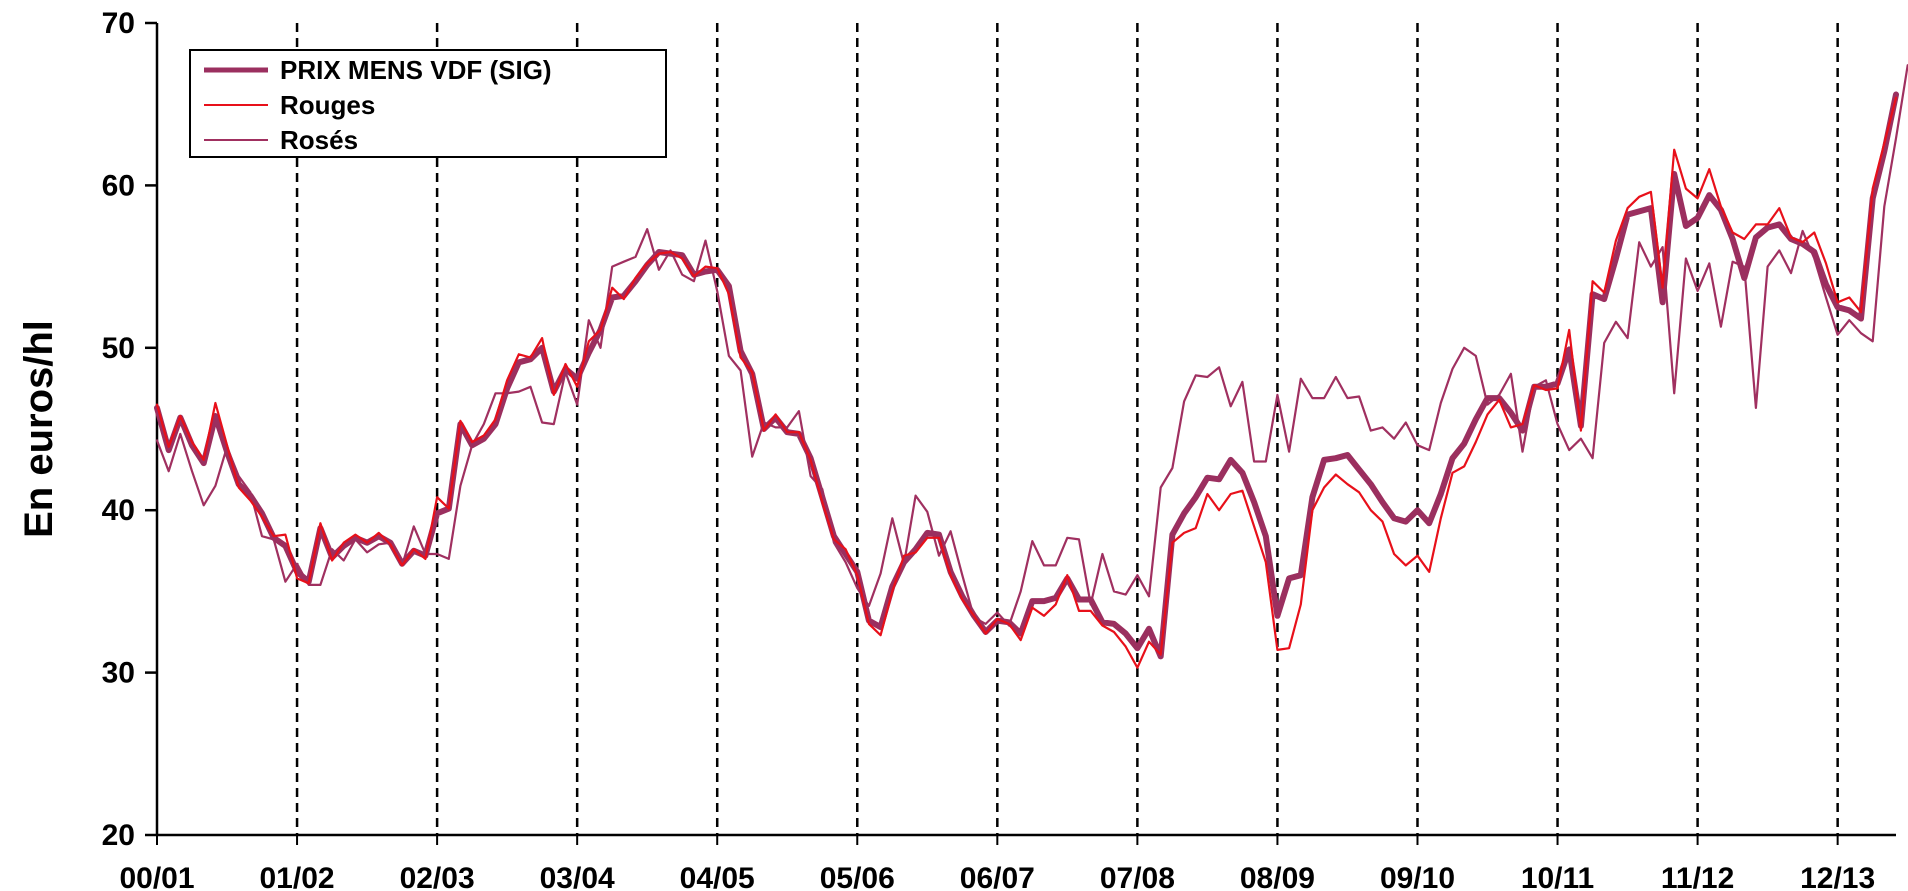  I want to click on legend: PRIX MENS VDF (SIG) Rouges Rosés, so click(428, 103).